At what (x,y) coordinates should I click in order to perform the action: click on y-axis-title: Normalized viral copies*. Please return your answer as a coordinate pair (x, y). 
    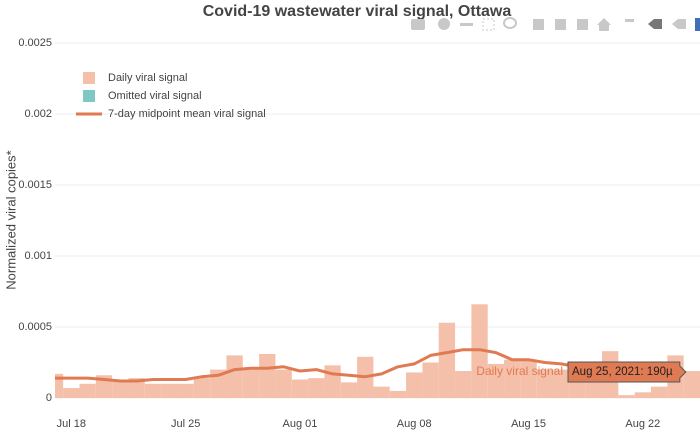
    Looking at the image, I should click on (10, 219).